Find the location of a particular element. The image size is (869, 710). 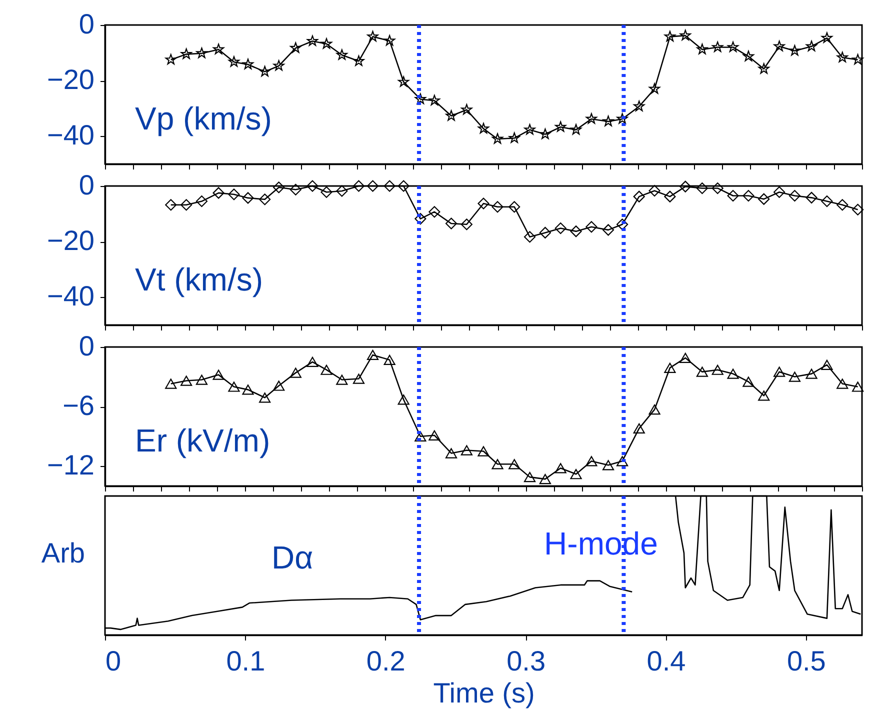

y-axis-title: Vt (km/s) is located at coordinates (199, 280).